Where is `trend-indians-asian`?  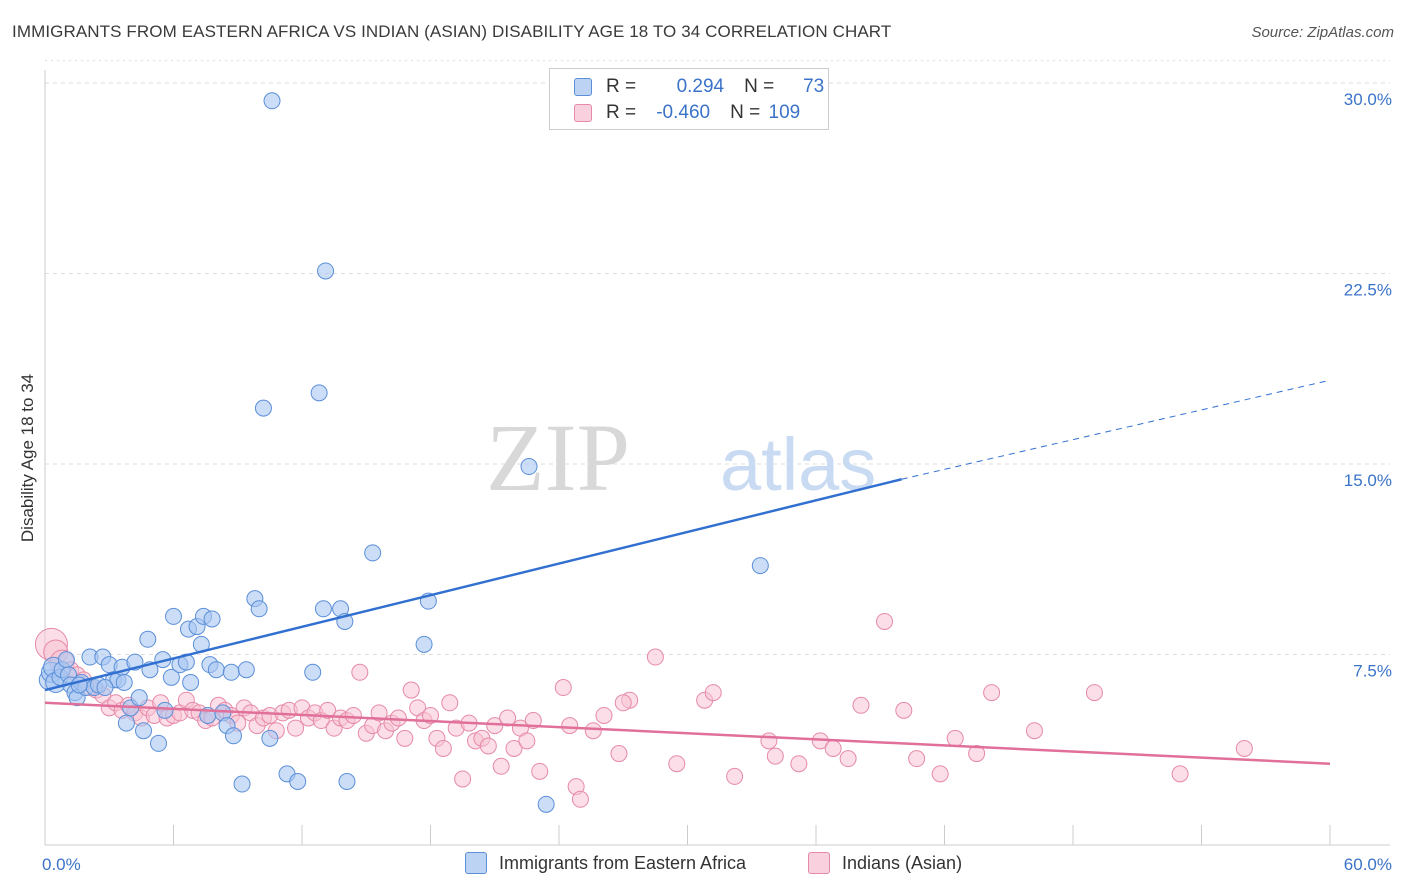
trend-indians-asian is located at coordinates (687, 733).